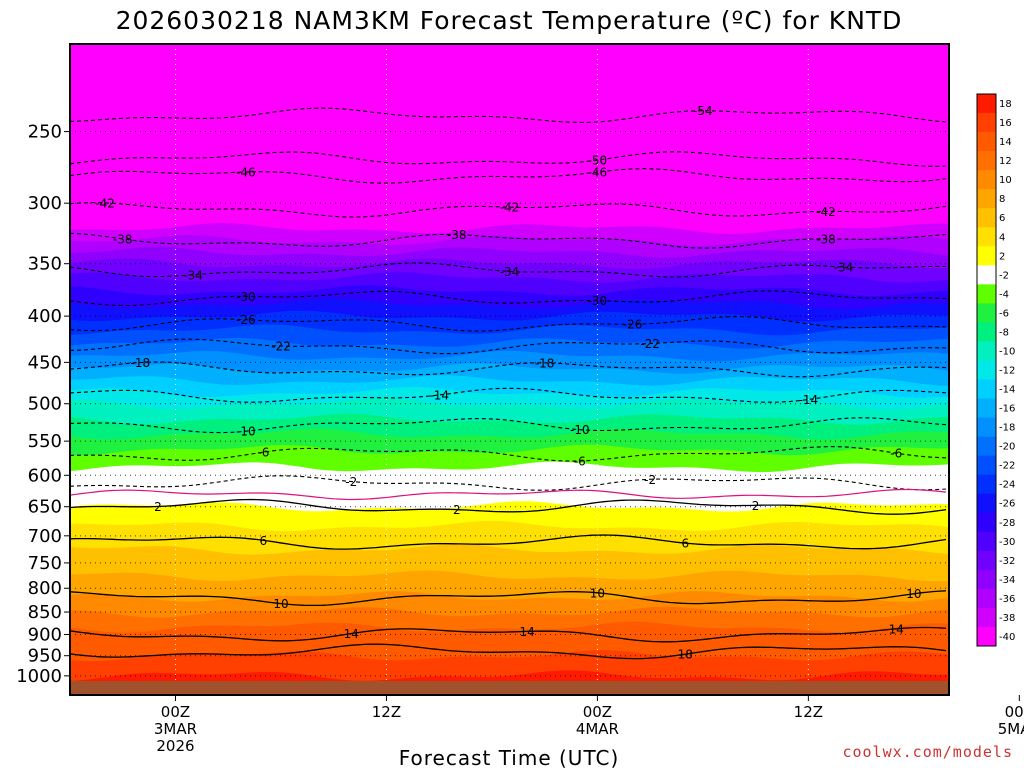 The width and height of the screenshot is (1024, 768). What do you see at coordinates (1007, 390) in the screenshot?
I see `colorbar-label: -14` at bounding box center [1007, 390].